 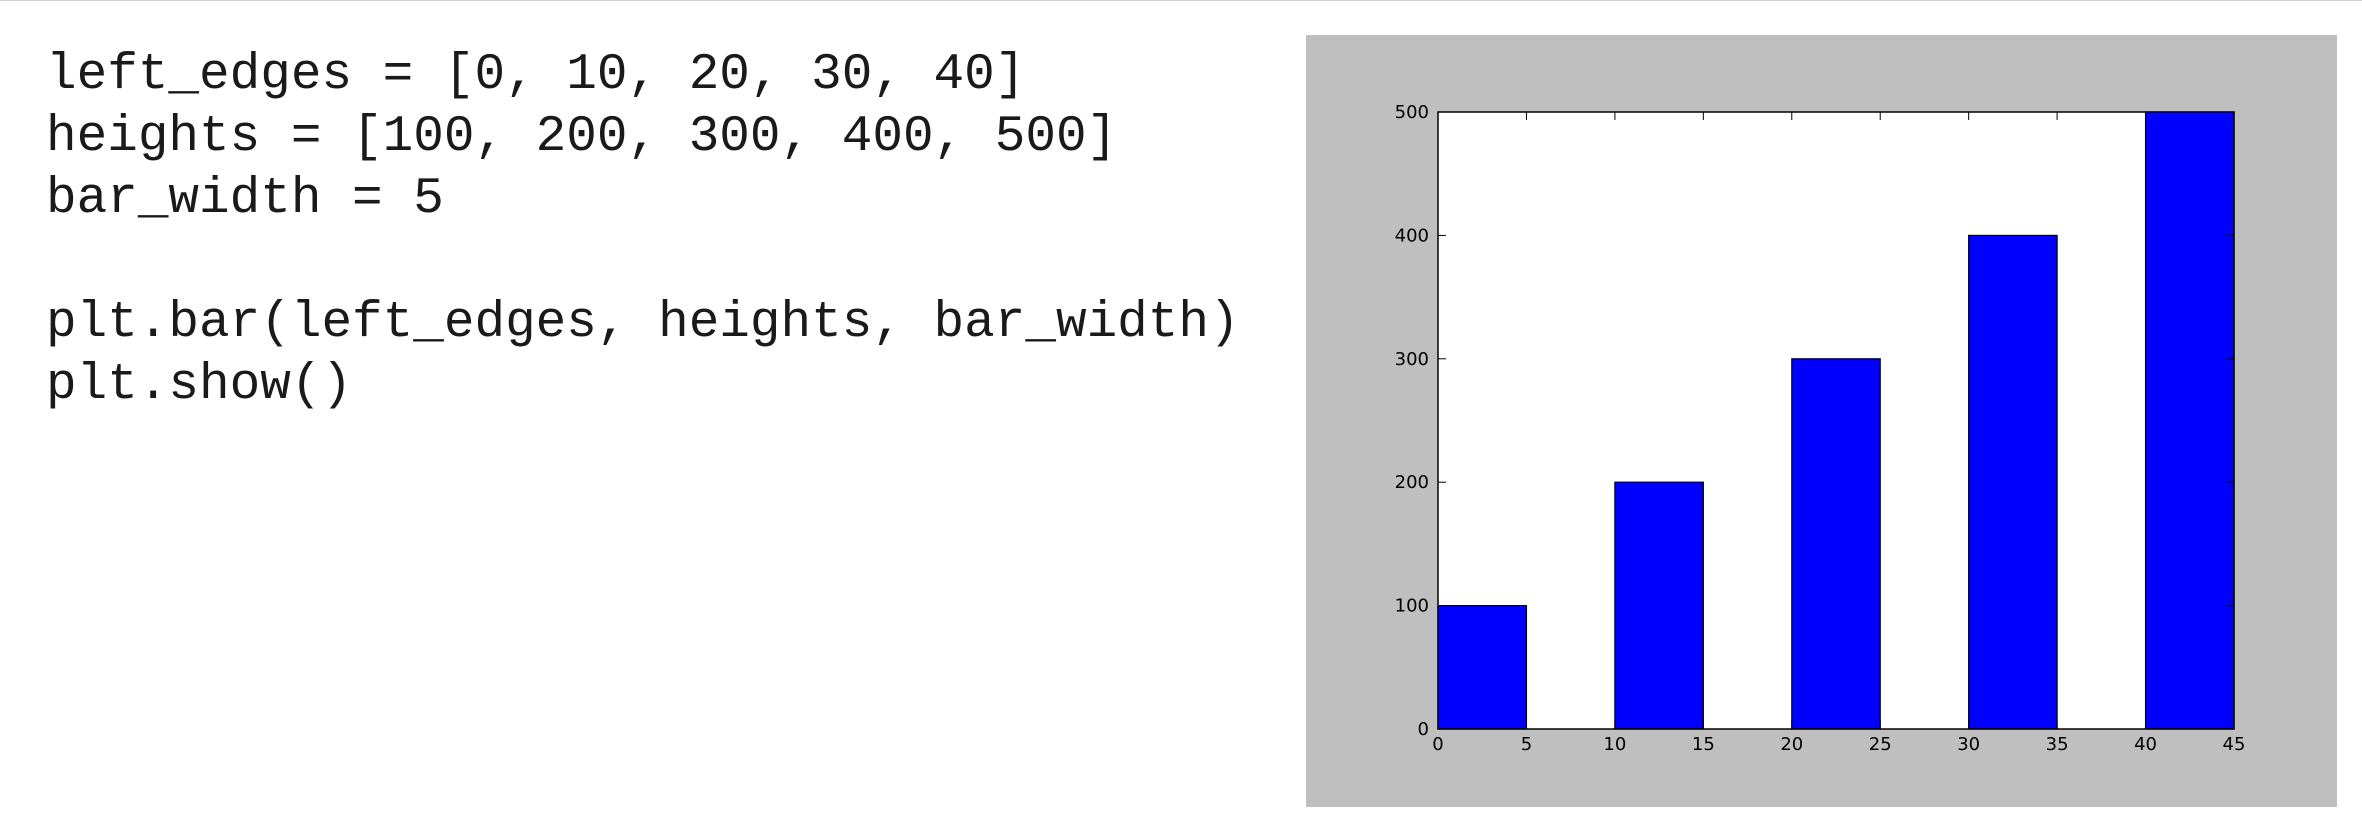 I want to click on x-tick-label: 20, so click(x=1791, y=744).